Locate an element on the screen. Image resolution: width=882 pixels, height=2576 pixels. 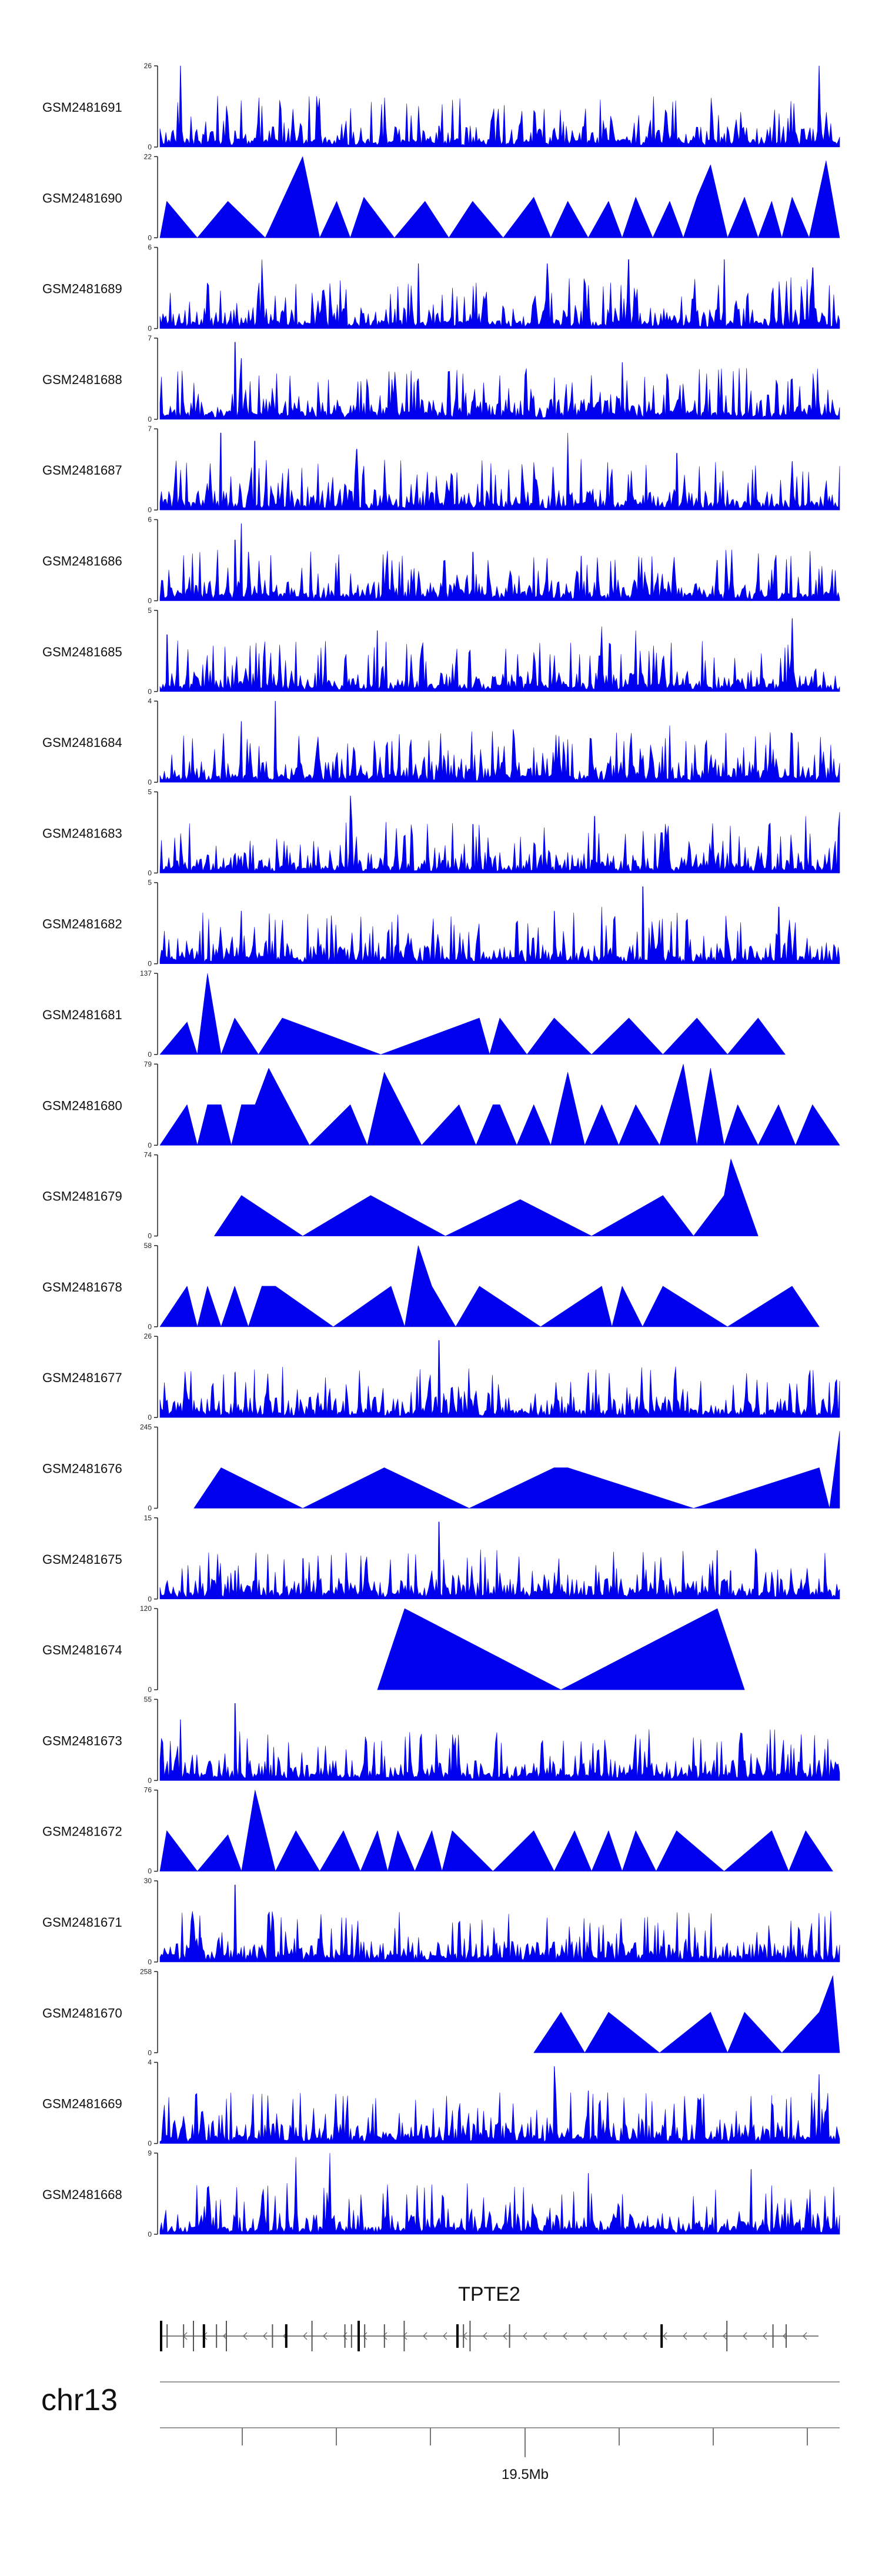
track-label: GSM2481675 is located at coordinates (82, 1559).